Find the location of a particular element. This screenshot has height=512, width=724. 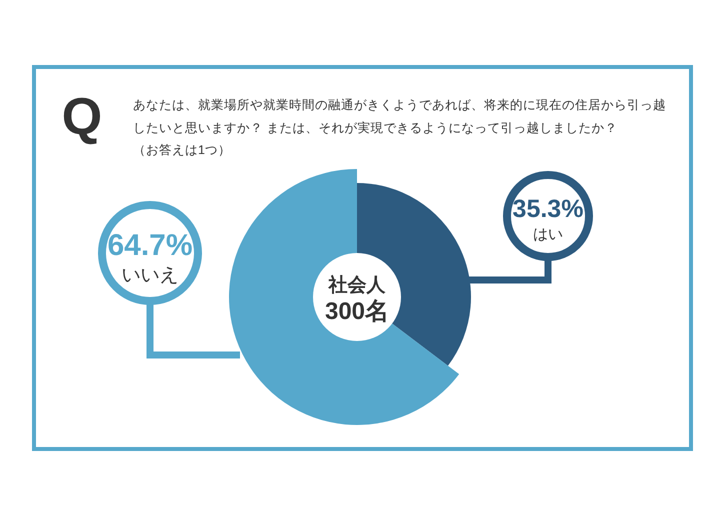

chart-subtitle: （お答えは1つ） is located at coordinates (182, 150).